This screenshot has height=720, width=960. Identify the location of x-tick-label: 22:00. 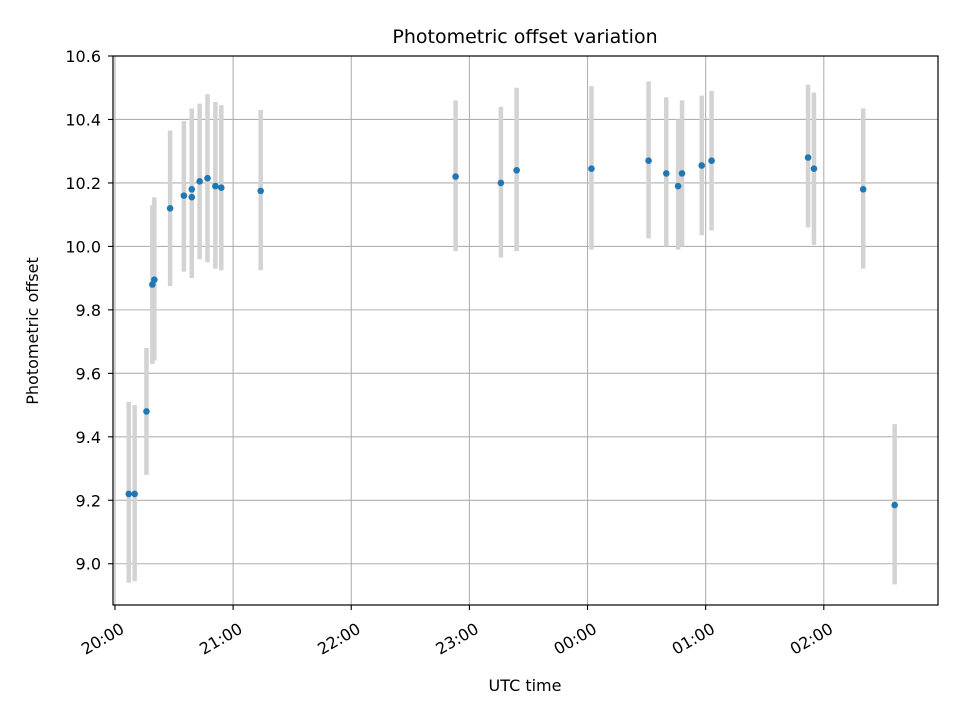
(338, 639).